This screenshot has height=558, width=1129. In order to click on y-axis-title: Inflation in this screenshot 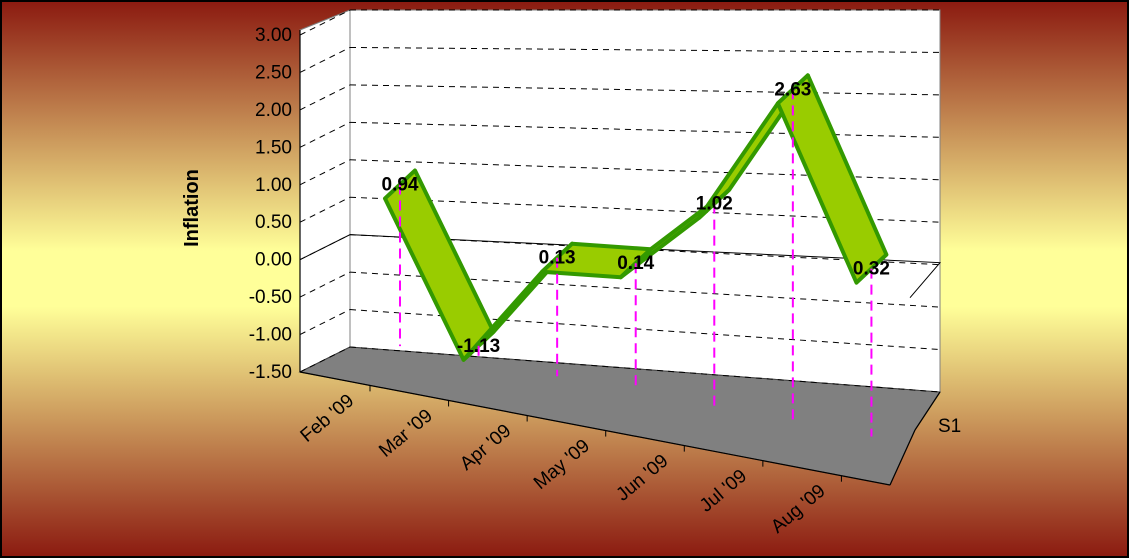, I will do `click(192, 208)`.